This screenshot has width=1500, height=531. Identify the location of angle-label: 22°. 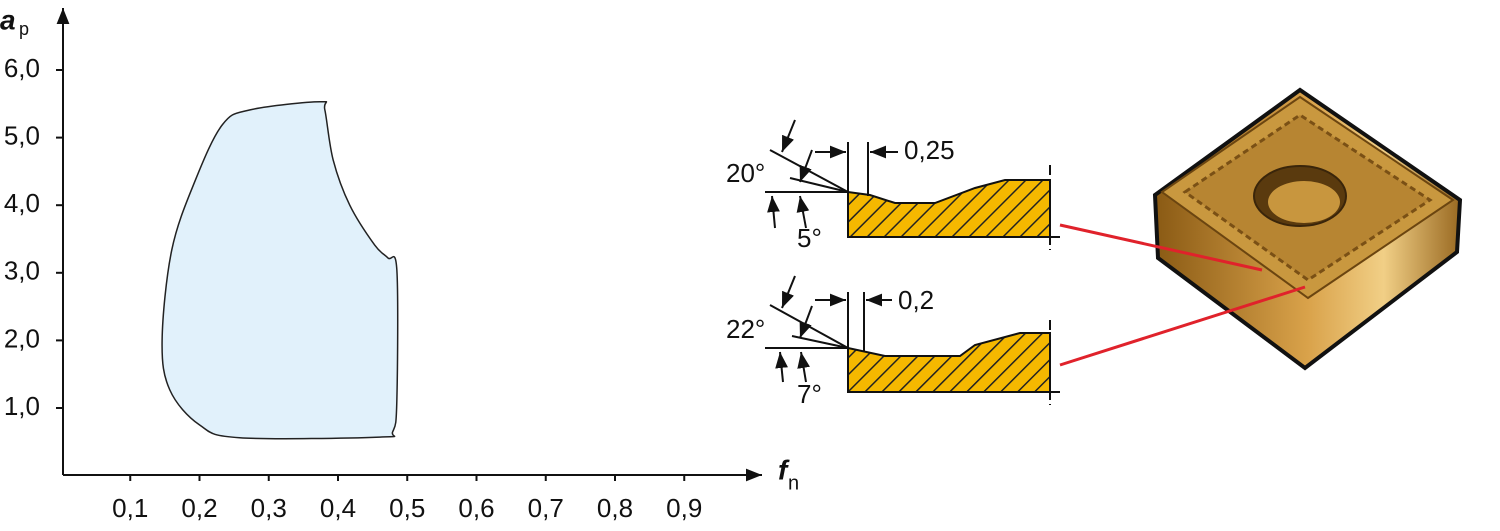
(745, 329).